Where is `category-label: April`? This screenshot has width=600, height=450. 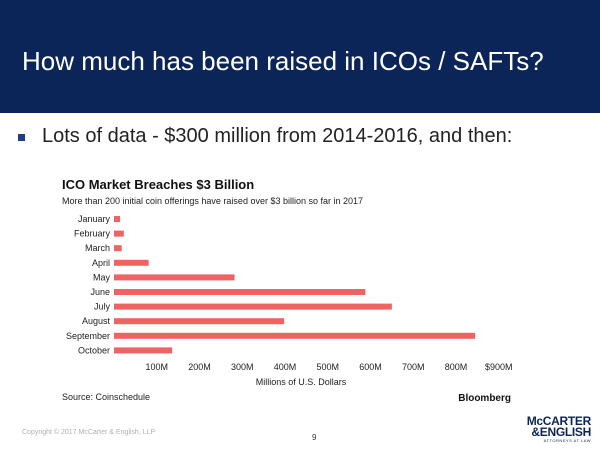
category-label: April is located at coordinates (101, 263).